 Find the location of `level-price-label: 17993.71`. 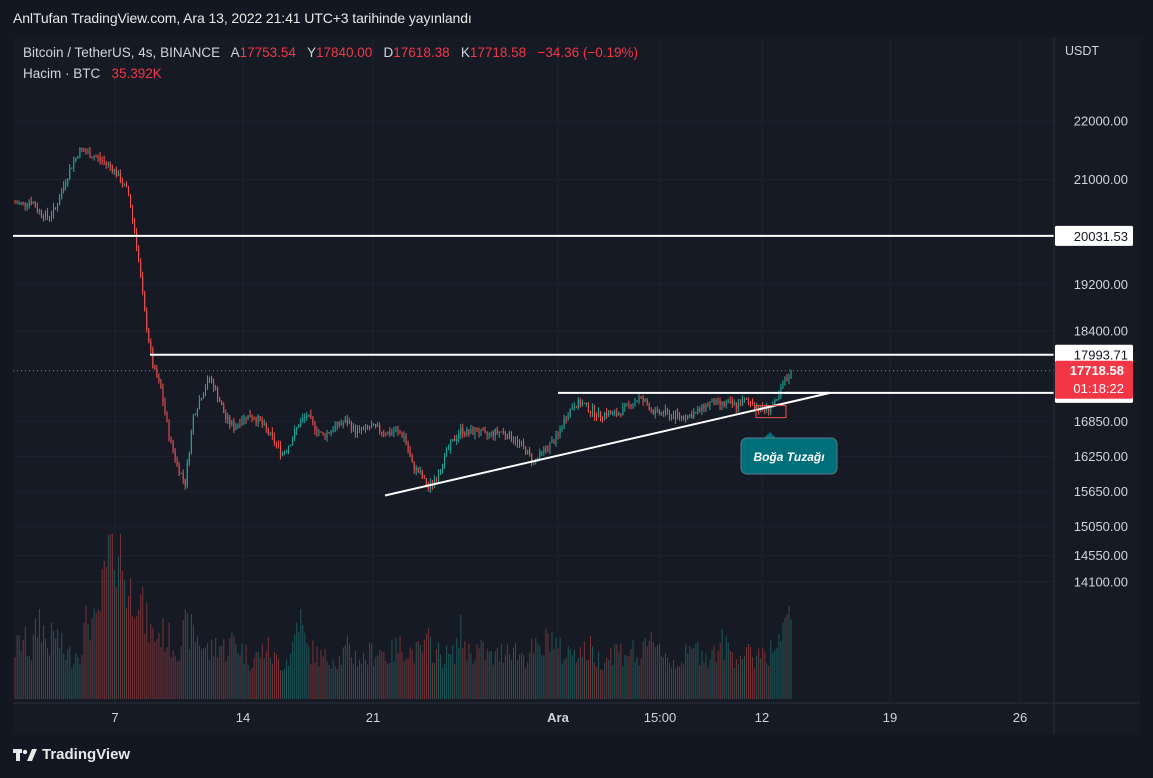

level-price-label: 17993.71 is located at coordinates (1101, 355).